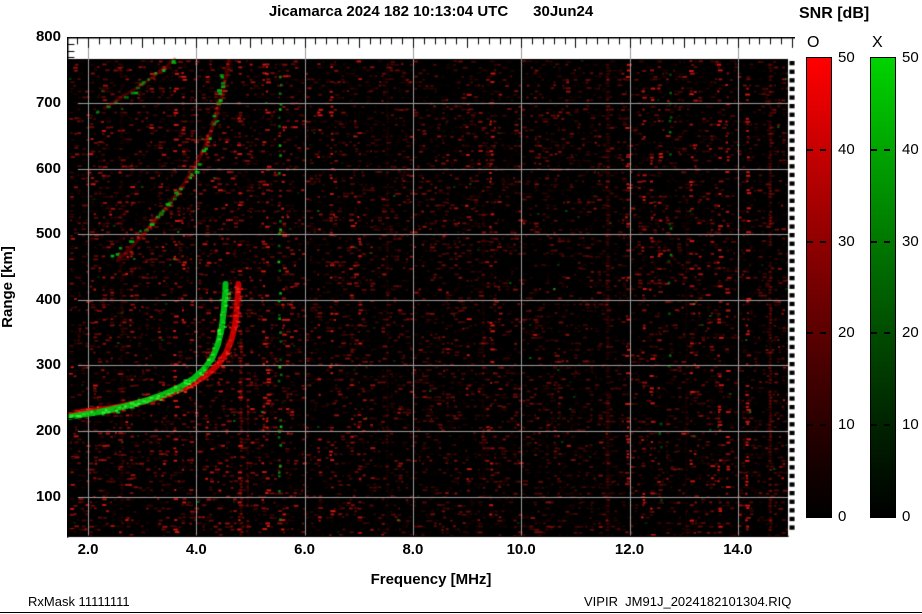  What do you see at coordinates (48, 365) in the screenshot?
I see `y-tick-label: 300` at bounding box center [48, 365].